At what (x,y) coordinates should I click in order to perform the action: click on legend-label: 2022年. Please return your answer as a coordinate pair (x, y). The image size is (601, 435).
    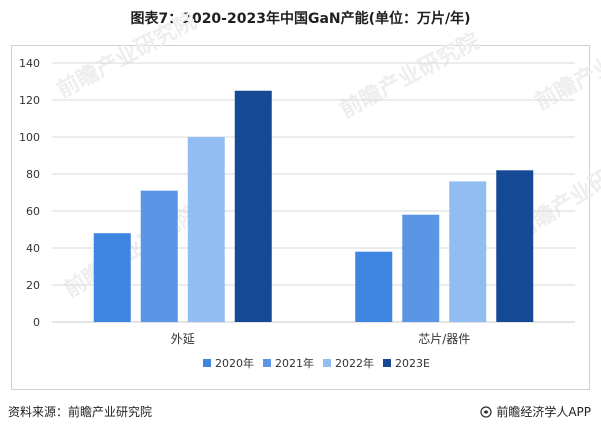
    Looking at the image, I should click on (354, 363).